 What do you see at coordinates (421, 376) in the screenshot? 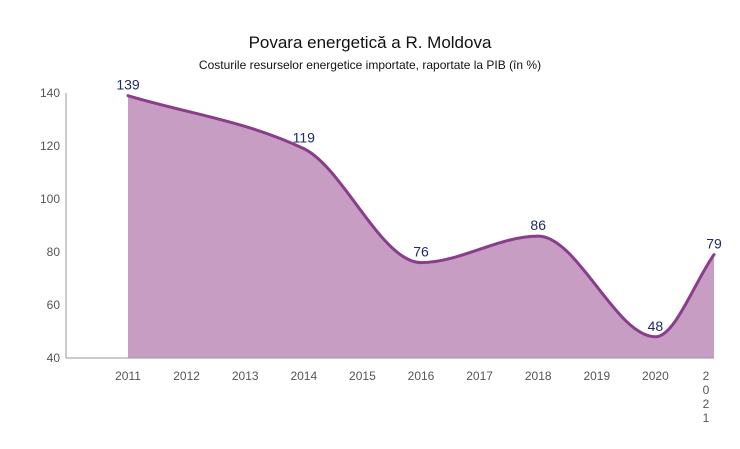
I see `x-tick-label: 2016` at bounding box center [421, 376].